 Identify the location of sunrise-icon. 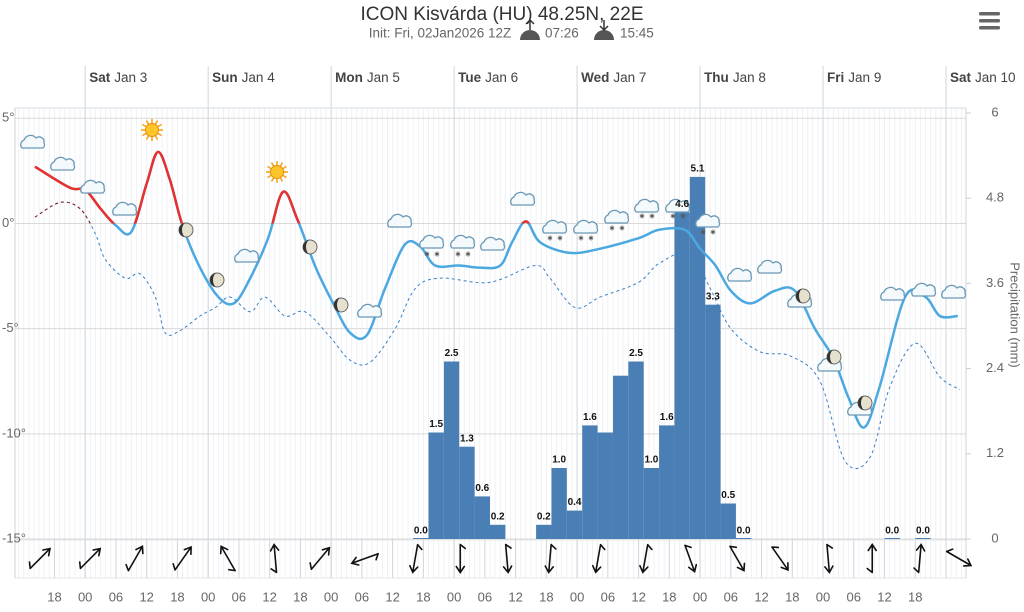
(530, 29).